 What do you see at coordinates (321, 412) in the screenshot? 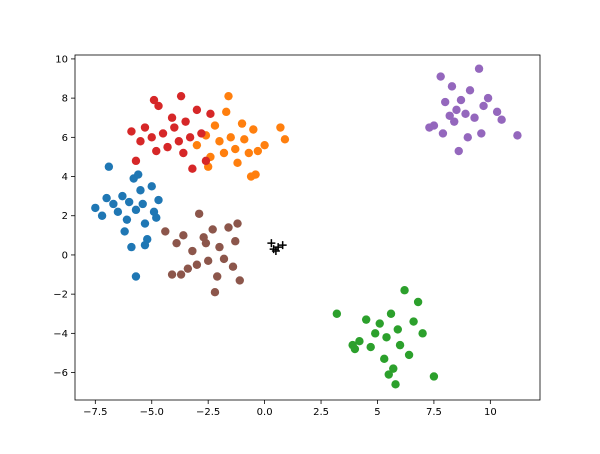
I see `x-tick-label: 2.5` at bounding box center [321, 412].